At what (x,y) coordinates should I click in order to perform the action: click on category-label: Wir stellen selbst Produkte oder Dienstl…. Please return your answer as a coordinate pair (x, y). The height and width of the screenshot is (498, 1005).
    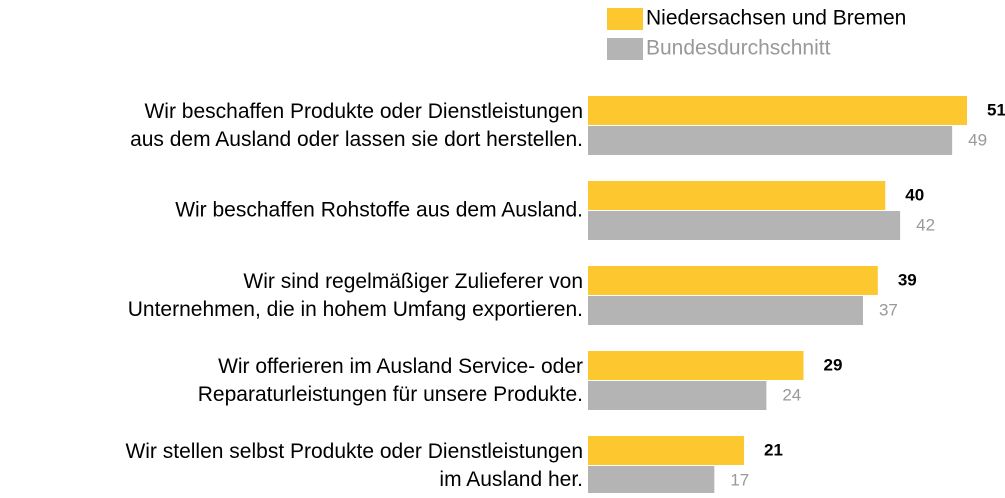
    Looking at the image, I should click on (354, 465).